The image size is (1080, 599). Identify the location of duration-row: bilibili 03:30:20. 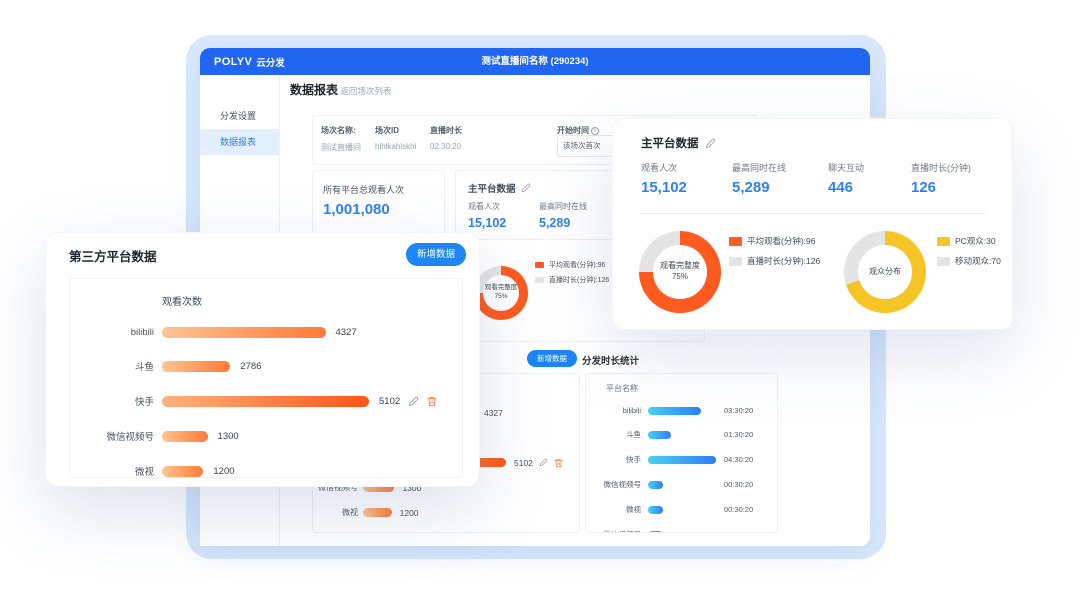
(681, 410).